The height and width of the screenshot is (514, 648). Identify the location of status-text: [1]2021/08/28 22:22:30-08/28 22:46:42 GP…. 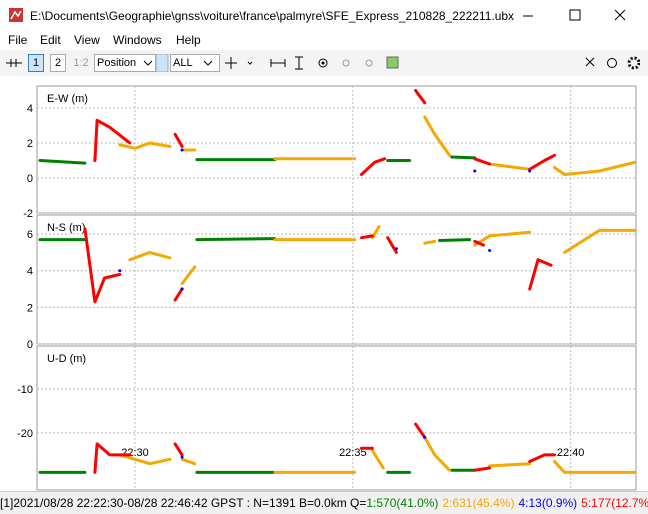
(183, 503).